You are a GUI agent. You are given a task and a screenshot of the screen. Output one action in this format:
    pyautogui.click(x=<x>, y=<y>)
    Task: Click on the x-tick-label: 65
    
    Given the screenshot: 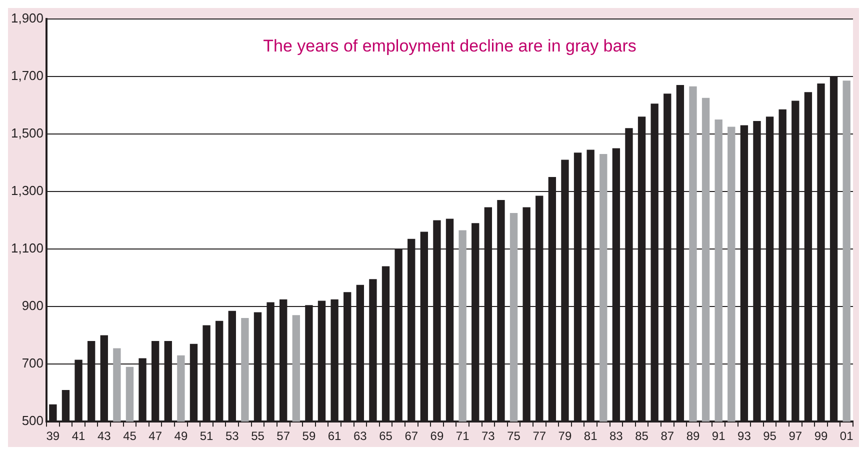 What is the action you would take?
    pyautogui.click(x=386, y=436)
    